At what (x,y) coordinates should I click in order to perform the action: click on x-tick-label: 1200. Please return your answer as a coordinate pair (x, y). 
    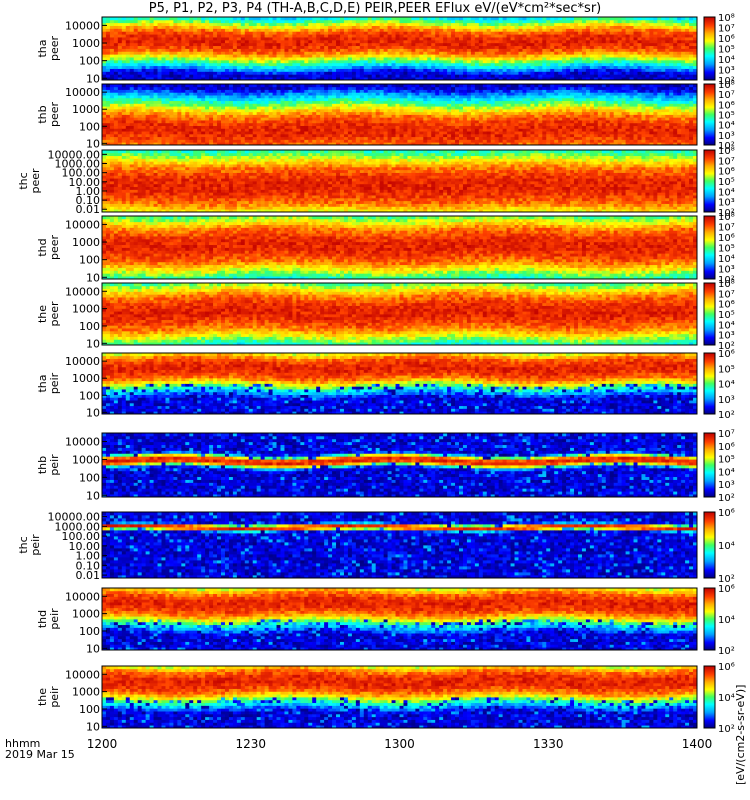
    Looking at the image, I should click on (102, 744).